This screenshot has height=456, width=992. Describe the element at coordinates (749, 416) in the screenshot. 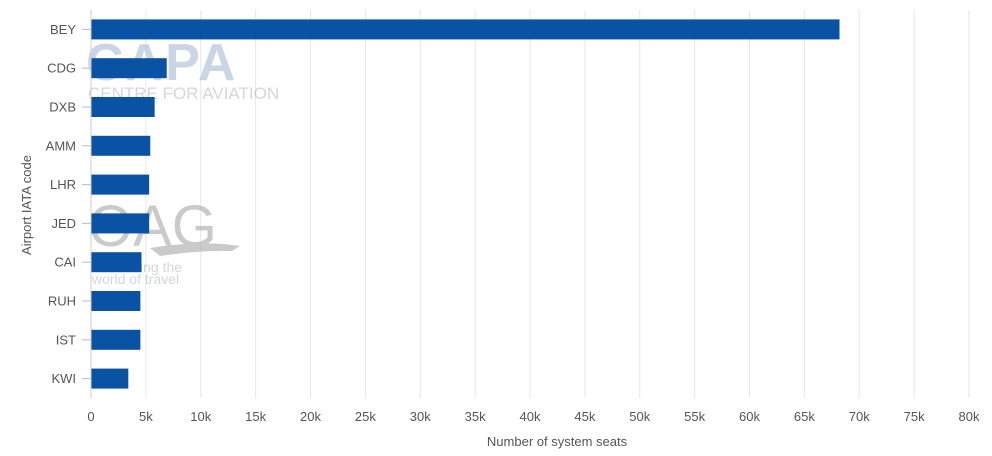

I see `x-tick-label: 60k` at that location.